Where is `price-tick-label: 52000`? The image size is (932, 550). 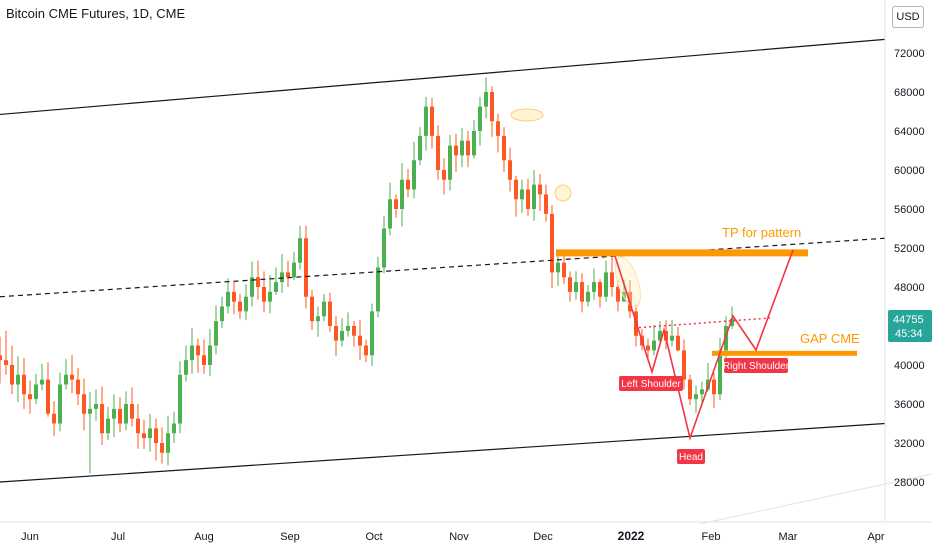
price-tick-label: 52000 is located at coordinates (909, 249).